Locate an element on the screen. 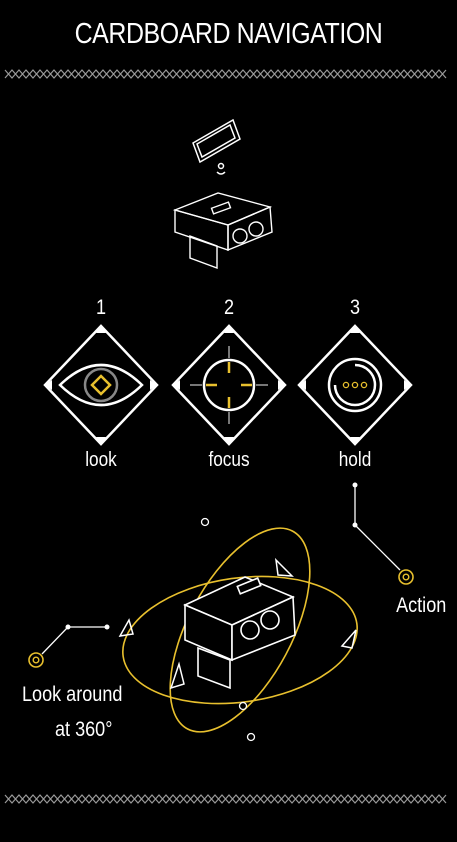  step-look-diamond is located at coordinates (101, 385).